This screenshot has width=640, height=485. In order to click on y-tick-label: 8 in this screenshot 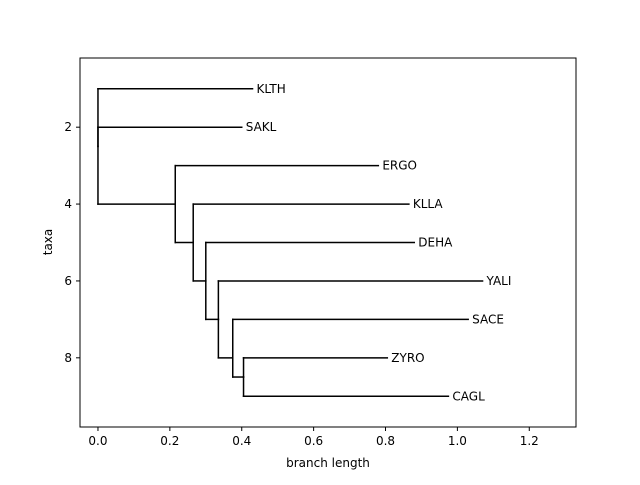, I will do `click(68, 358)`.